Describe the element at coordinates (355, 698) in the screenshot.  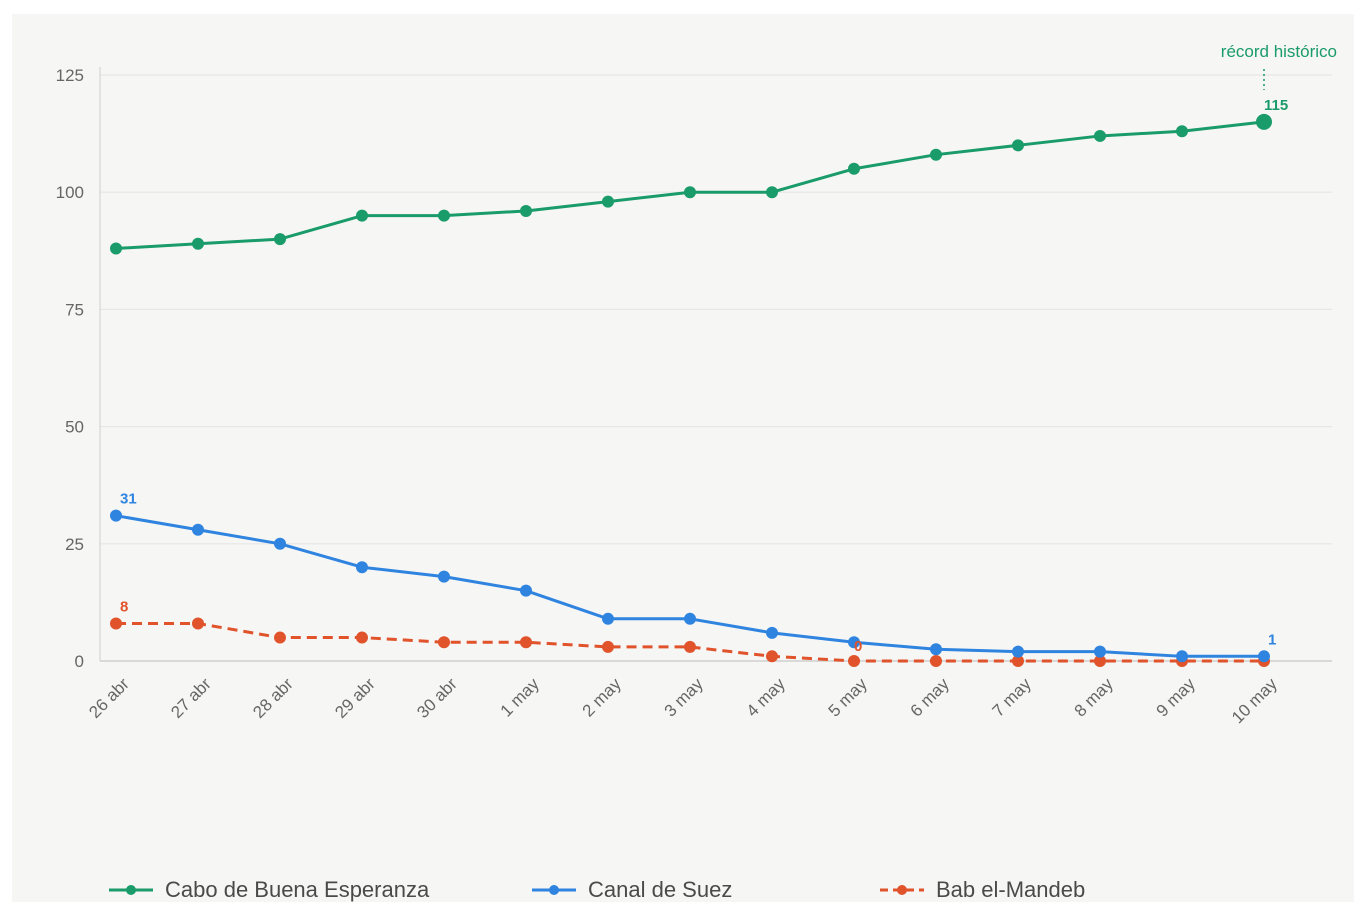
I see `x-tick-label: 29 abr` at that location.